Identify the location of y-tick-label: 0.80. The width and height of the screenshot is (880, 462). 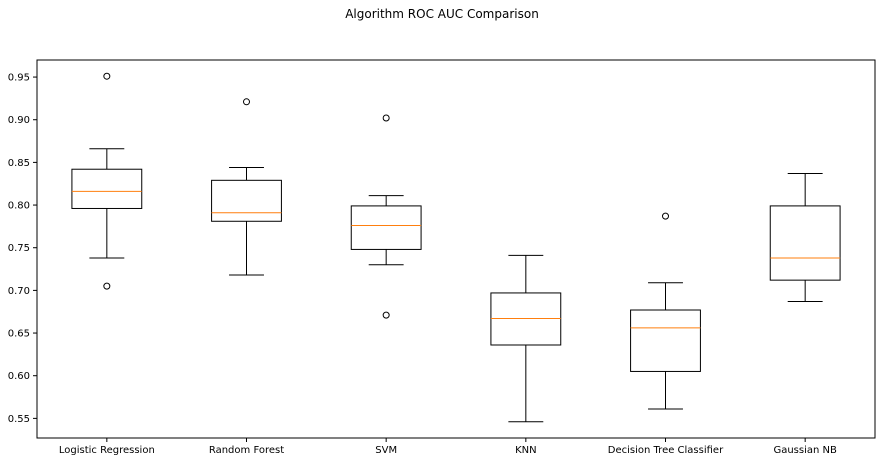
(19, 206).